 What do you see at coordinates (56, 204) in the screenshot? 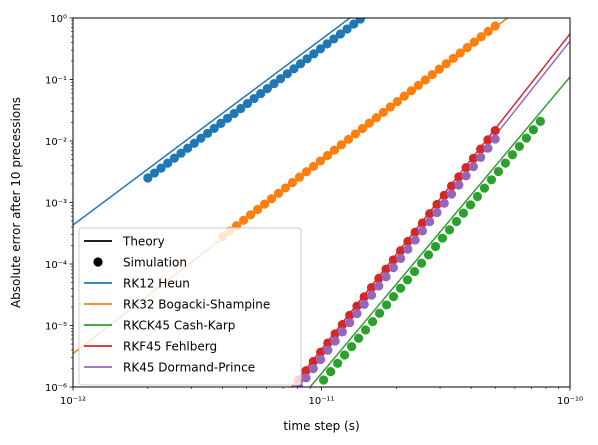
I see `y-tick-label: 10⁻³` at bounding box center [56, 204].